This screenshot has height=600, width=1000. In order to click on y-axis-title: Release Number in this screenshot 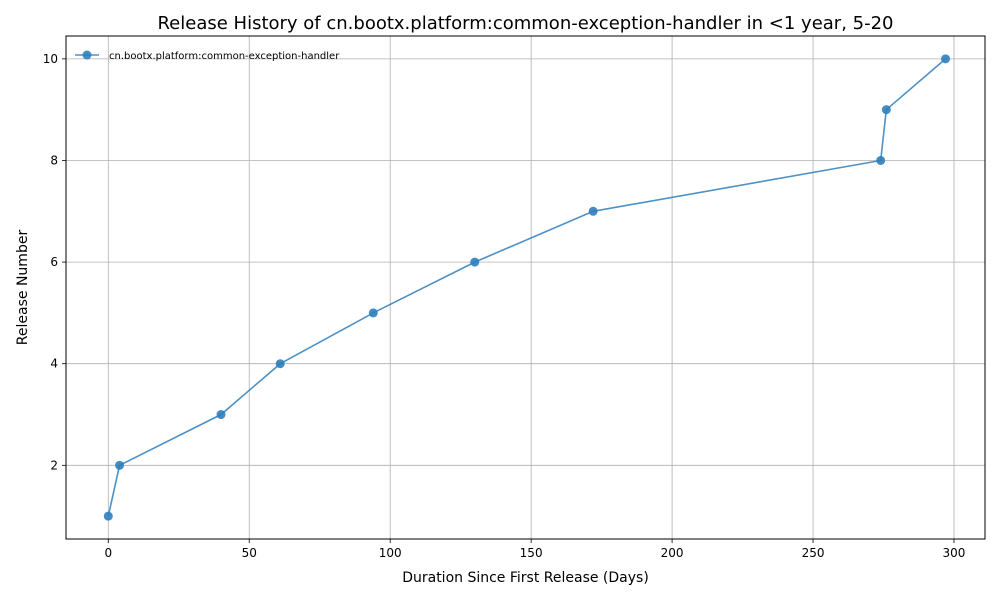, I will do `click(23, 288)`.